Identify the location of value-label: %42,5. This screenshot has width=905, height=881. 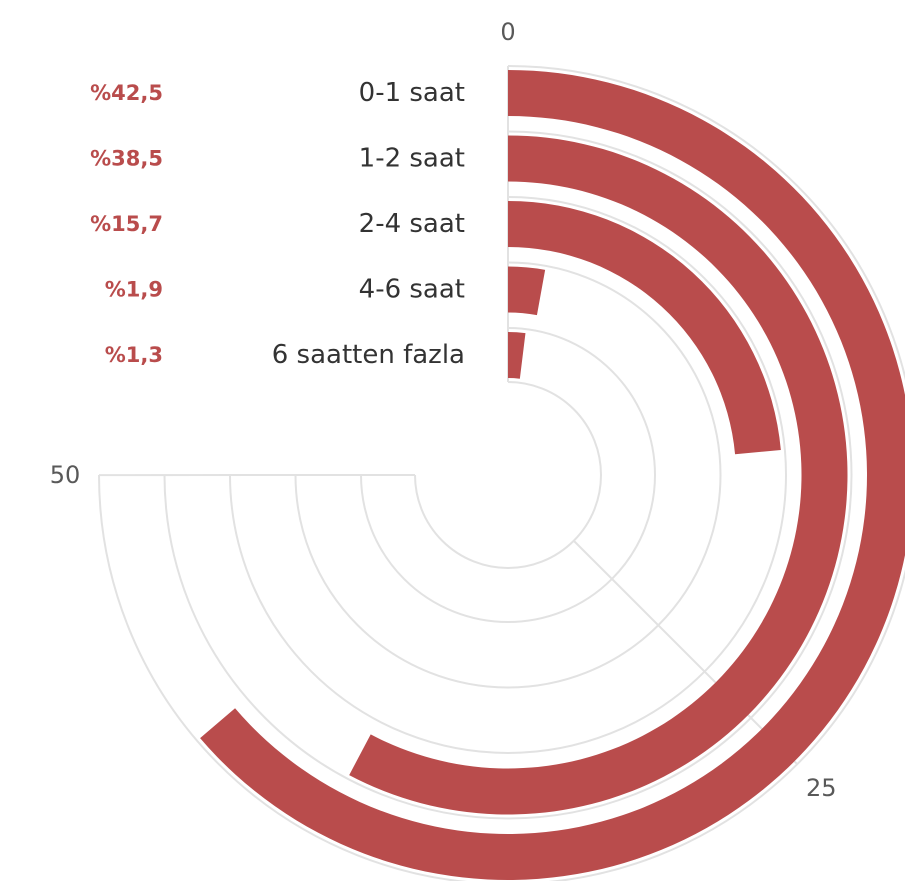
(126, 93).